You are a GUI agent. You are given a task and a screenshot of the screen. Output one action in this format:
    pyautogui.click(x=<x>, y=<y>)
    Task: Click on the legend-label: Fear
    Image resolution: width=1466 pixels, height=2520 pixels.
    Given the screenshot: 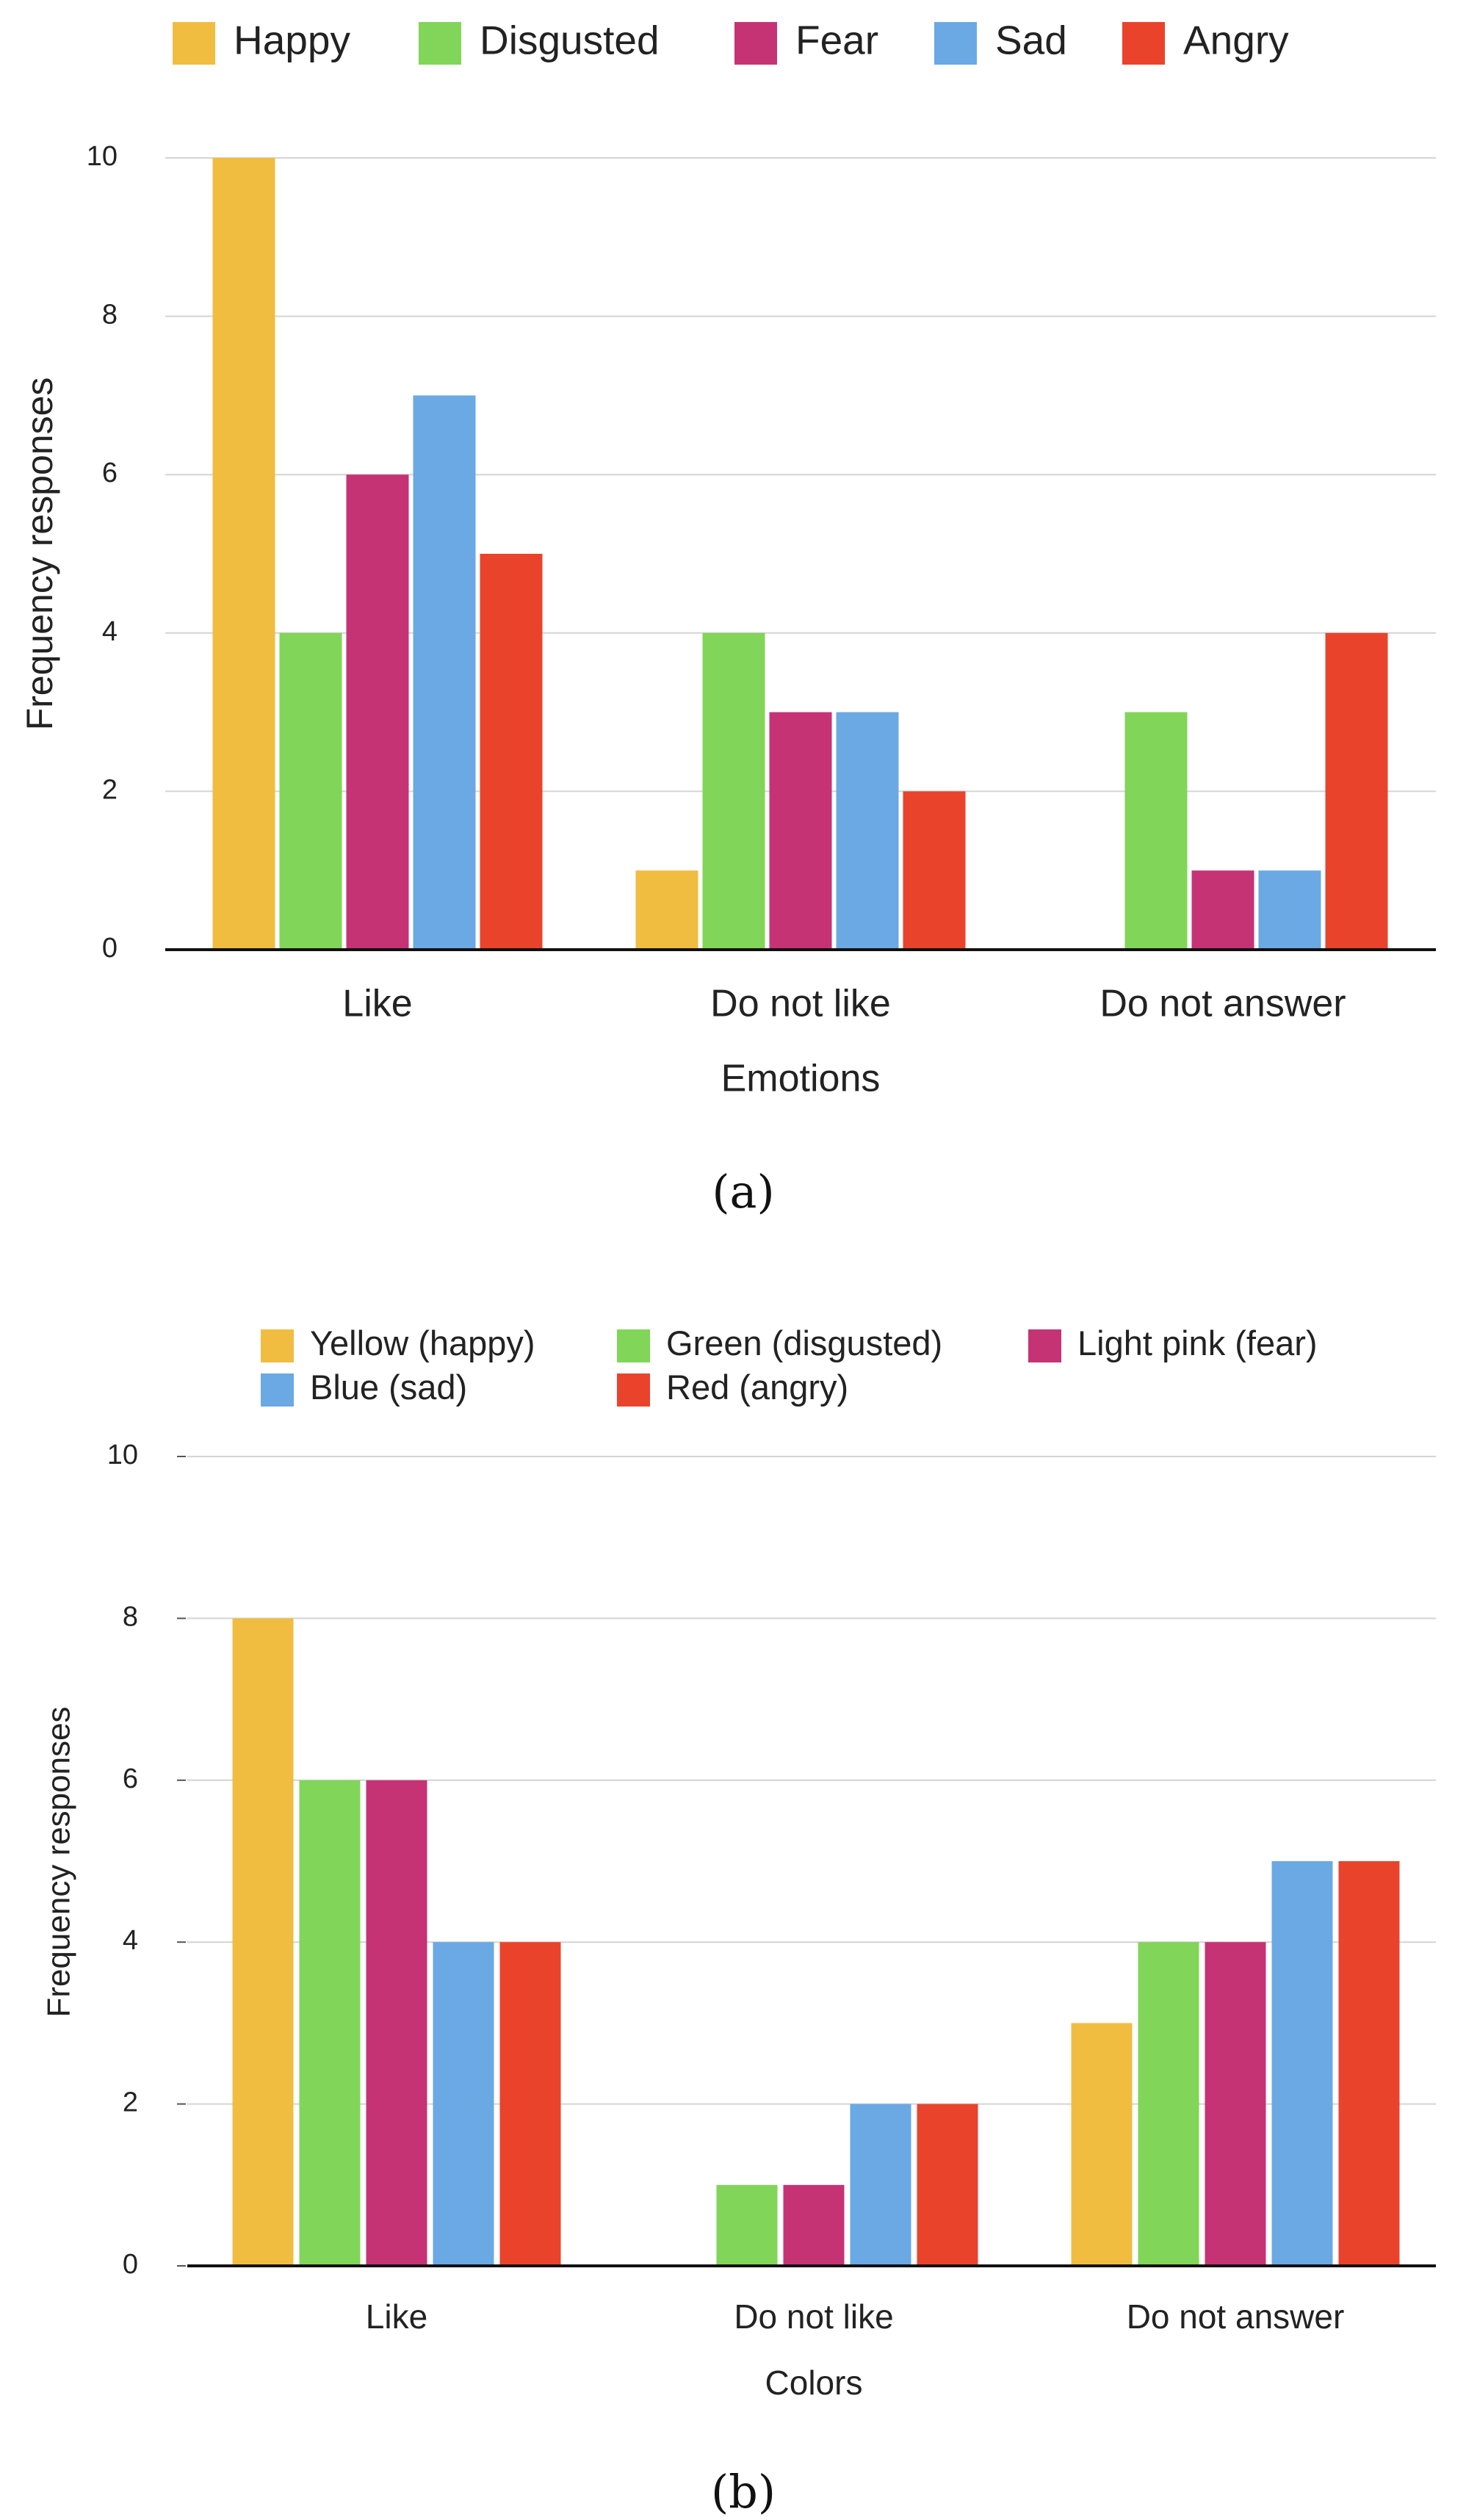 What is the action you would take?
    pyautogui.click(x=836, y=40)
    